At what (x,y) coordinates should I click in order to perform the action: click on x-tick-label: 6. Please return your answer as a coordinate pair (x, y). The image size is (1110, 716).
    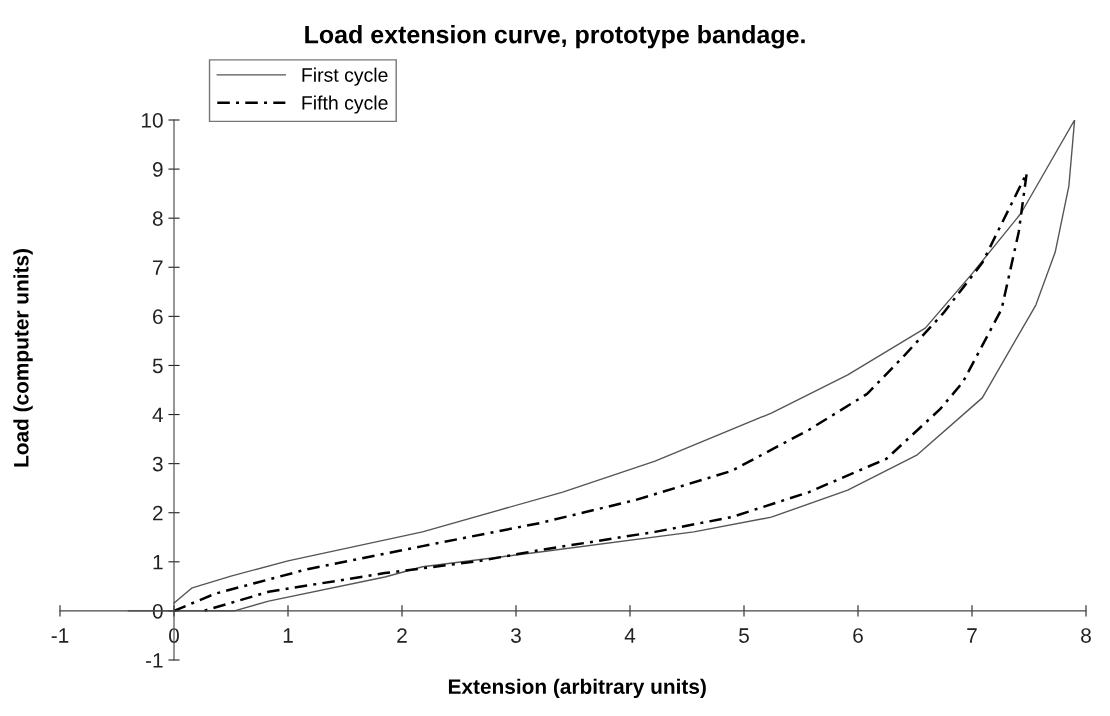
    Looking at the image, I should click on (858, 635).